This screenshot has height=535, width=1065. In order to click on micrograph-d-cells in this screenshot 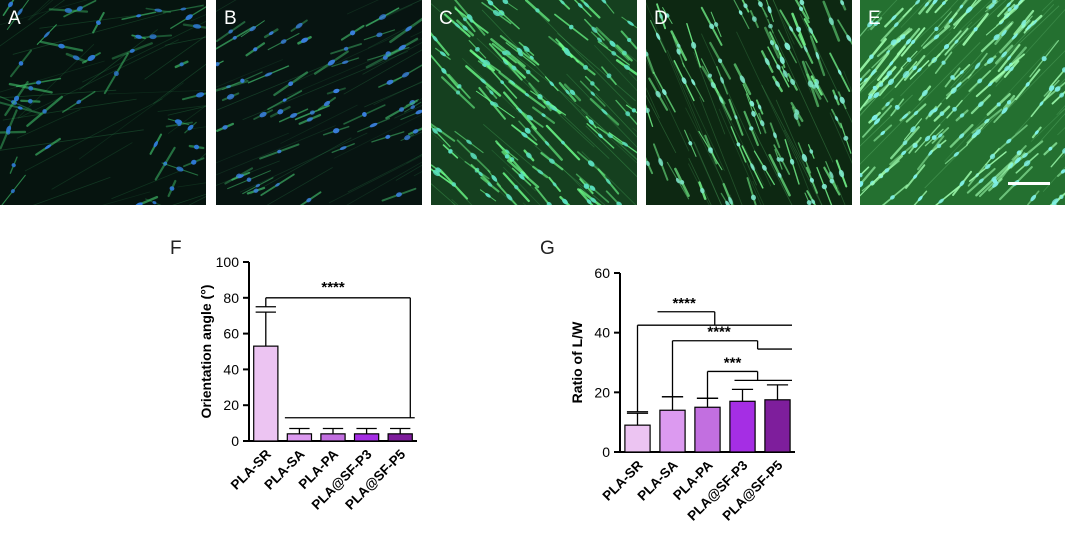, I will do `click(749, 102)`.